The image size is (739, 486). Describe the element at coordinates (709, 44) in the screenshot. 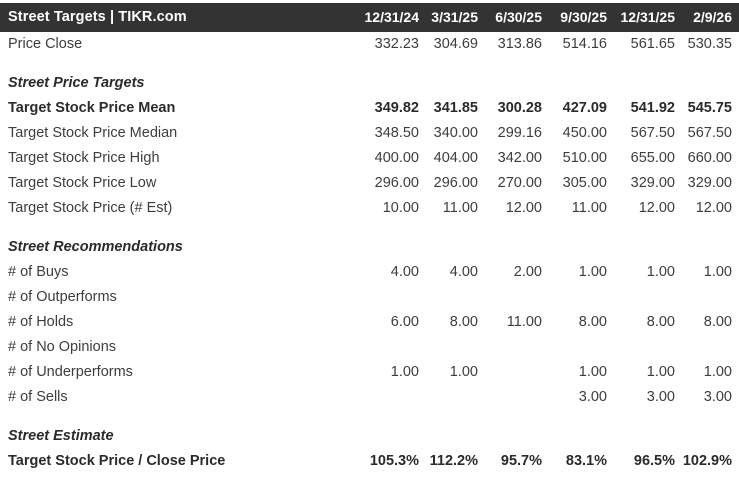

I see `cell-value: 530.35` at that location.